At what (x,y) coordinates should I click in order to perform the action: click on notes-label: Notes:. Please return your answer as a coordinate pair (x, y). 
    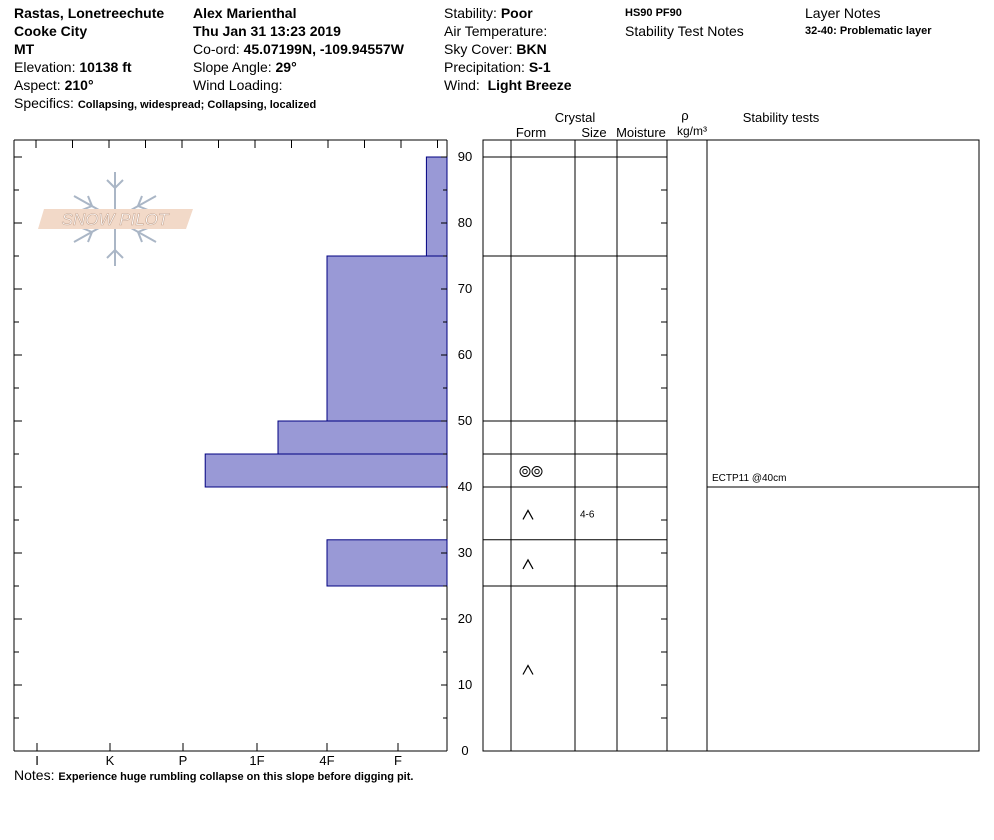
    Looking at the image, I should click on (34, 775).